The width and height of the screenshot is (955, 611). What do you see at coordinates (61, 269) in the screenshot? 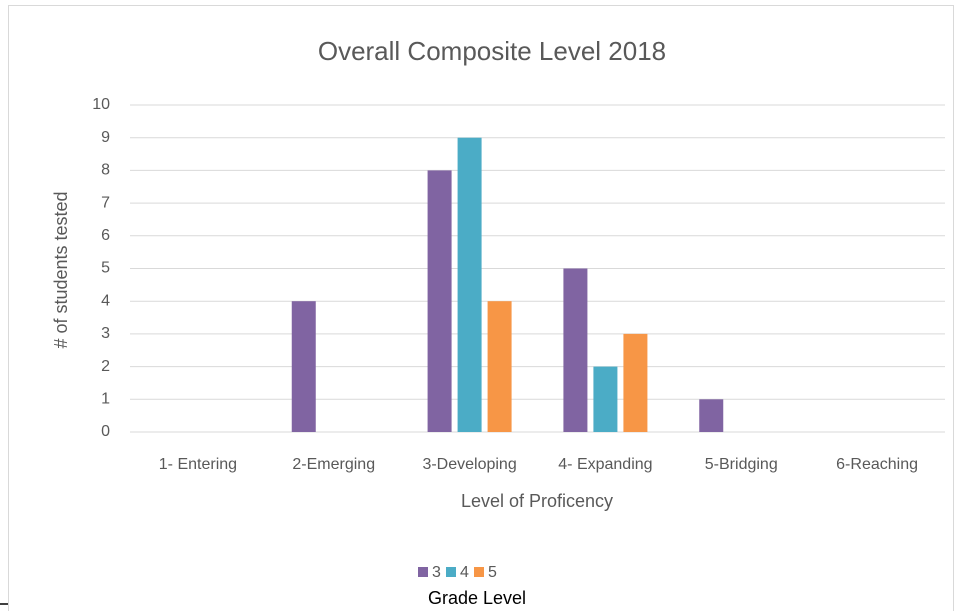
I see `y-axis-title: # of students tested` at bounding box center [61, 269].